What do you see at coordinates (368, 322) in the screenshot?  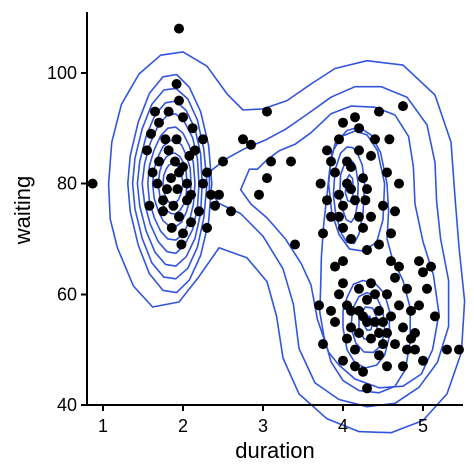 I see `density-contour` at bounding box center [368, 322].